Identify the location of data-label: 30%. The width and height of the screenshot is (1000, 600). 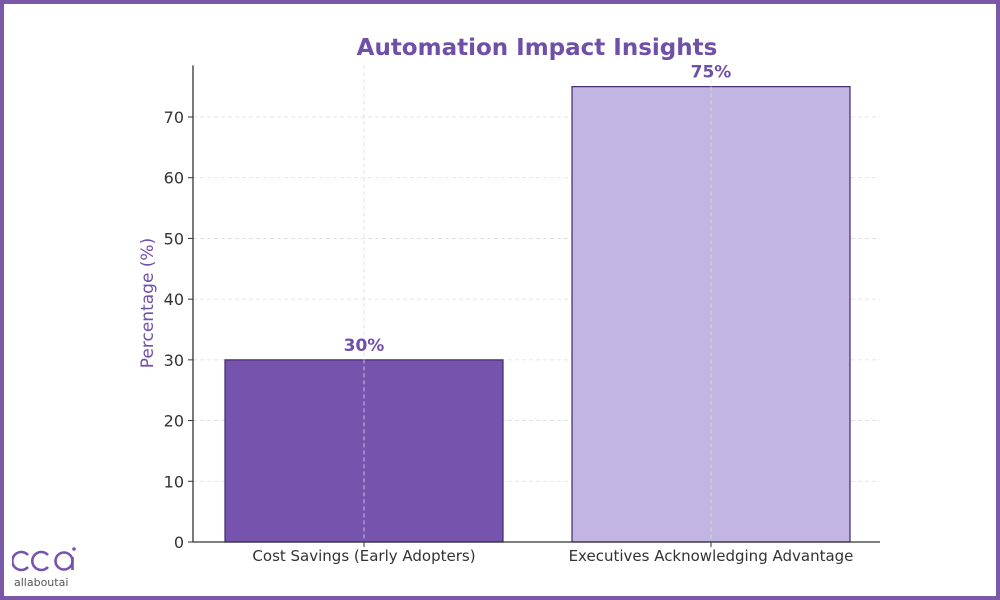
(364, 346).